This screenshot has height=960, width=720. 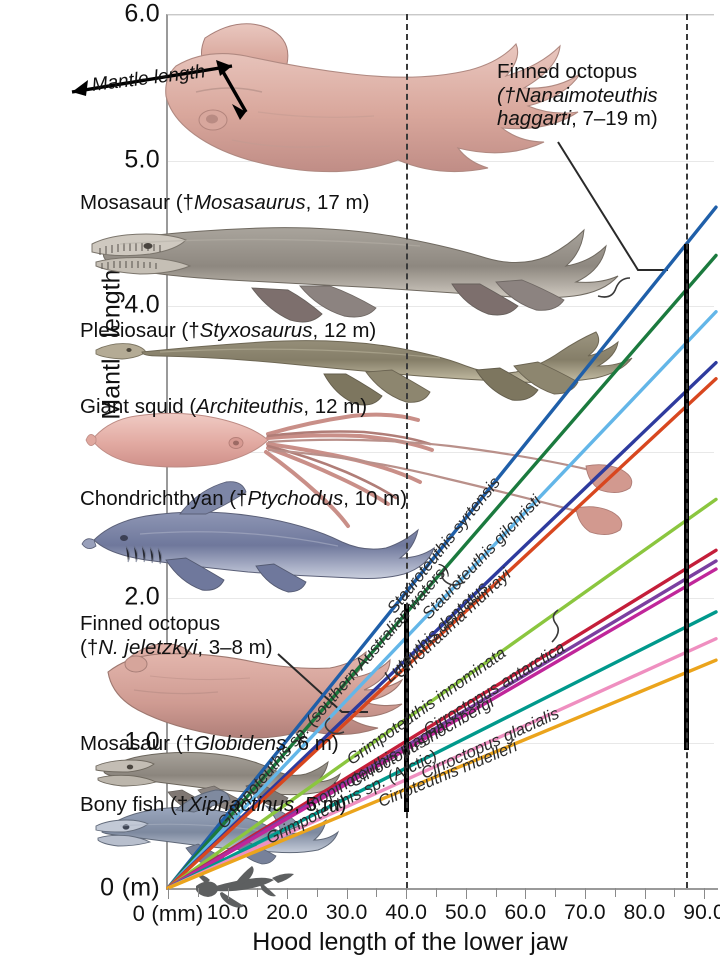 What do you see at coordinates (111, 344) in the screenshot?
I see `y-axis-label: Mantle length` at bounding box center [111, 344].